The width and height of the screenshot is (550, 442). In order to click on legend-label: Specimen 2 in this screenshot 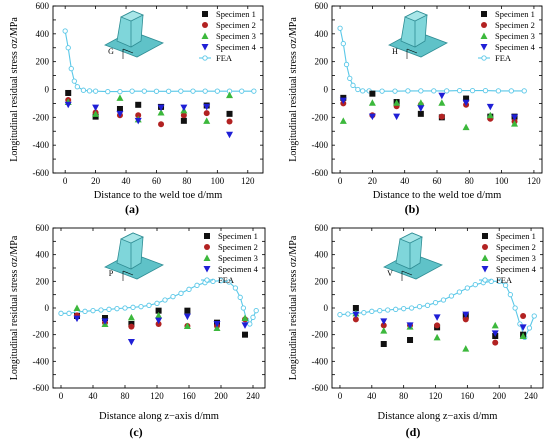, I will do `click(238, 247)`.